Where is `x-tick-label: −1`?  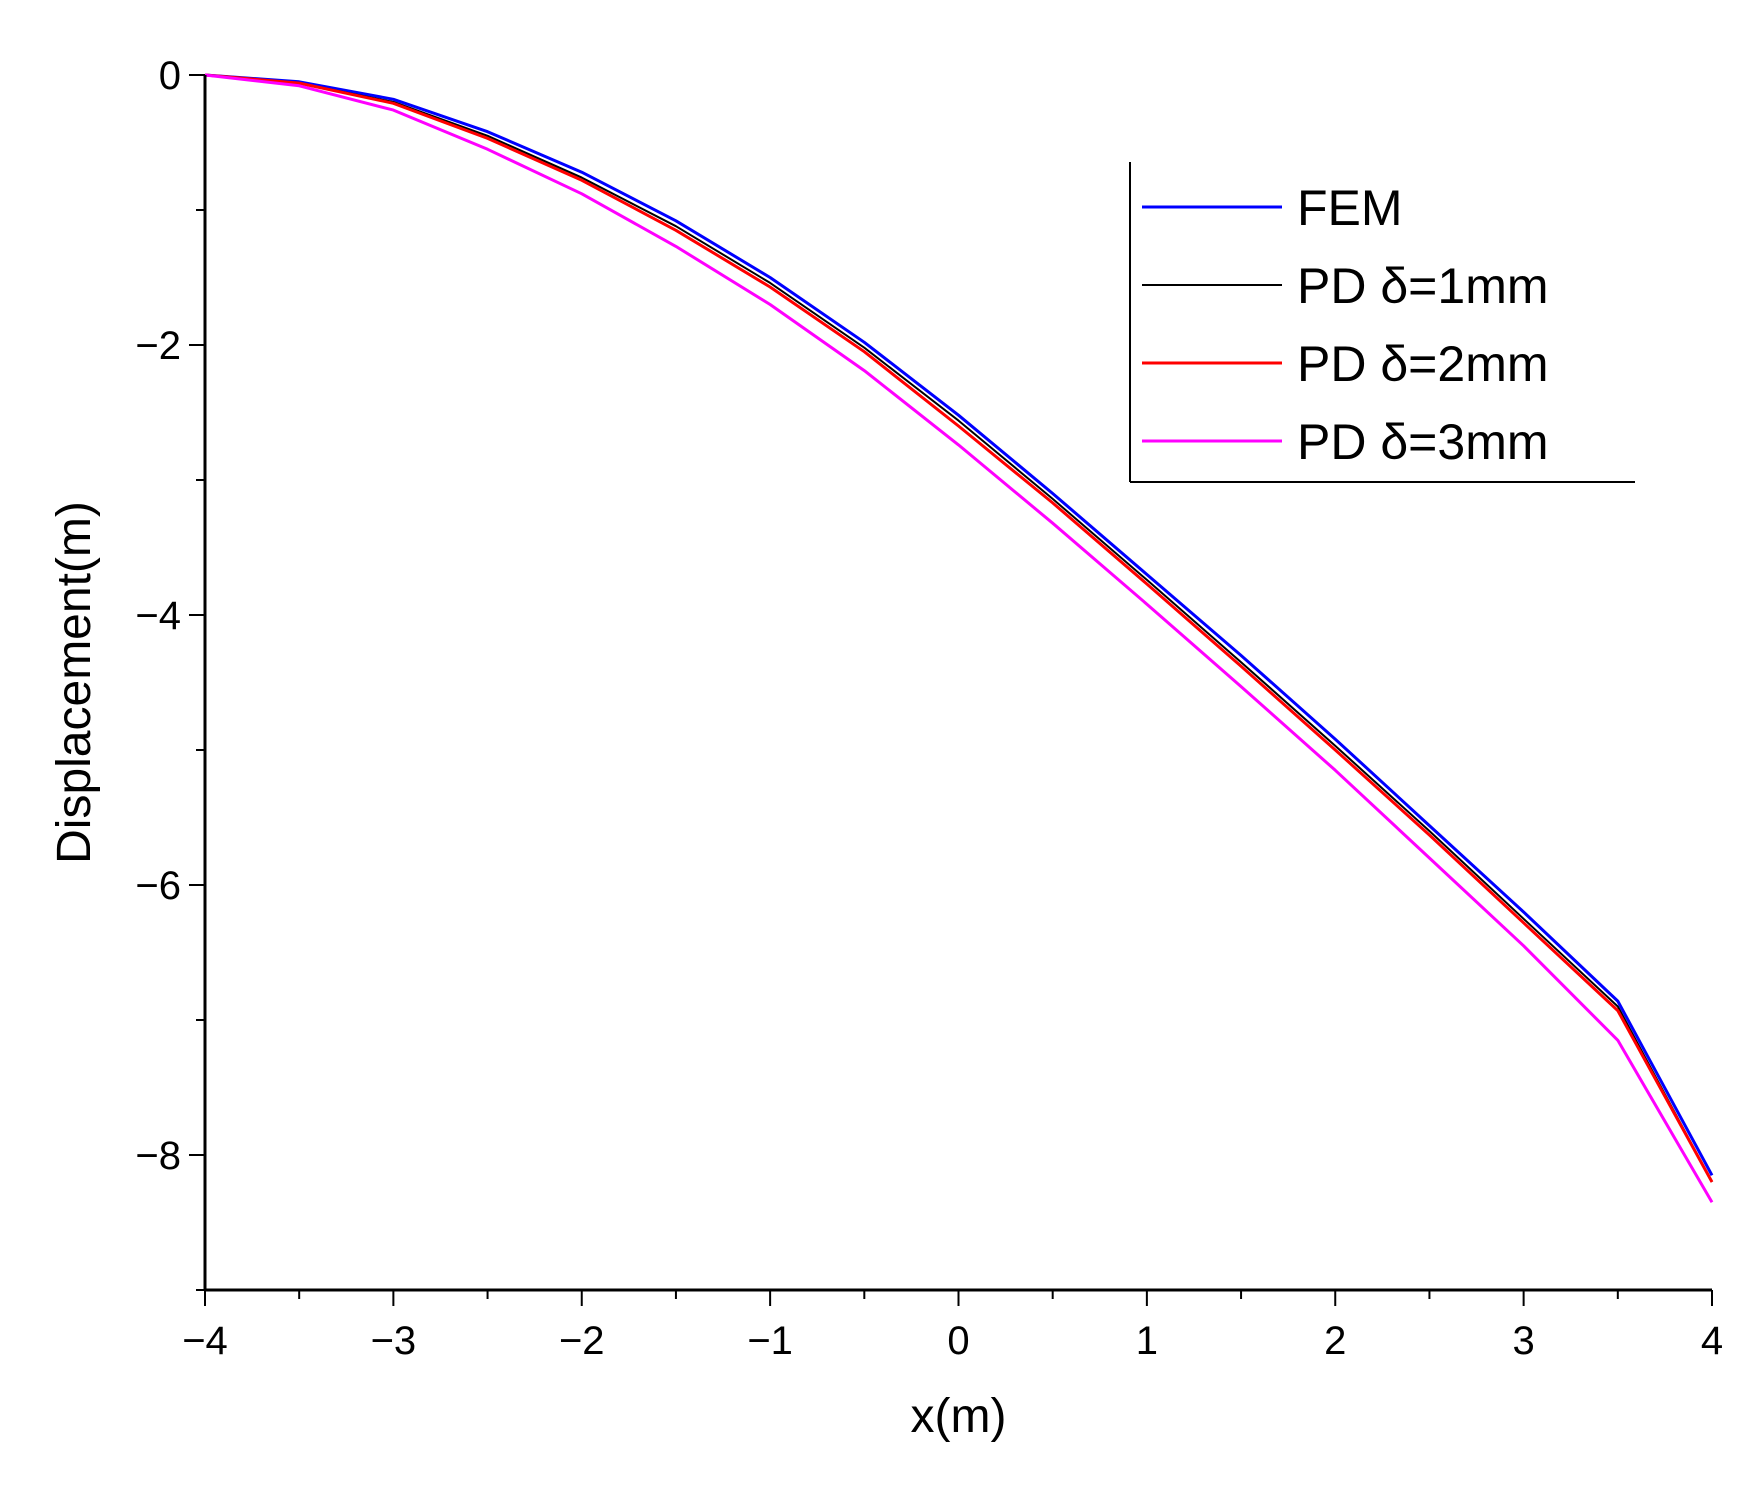 x-tick-label: −1 is located at coordinates (770, 1341).